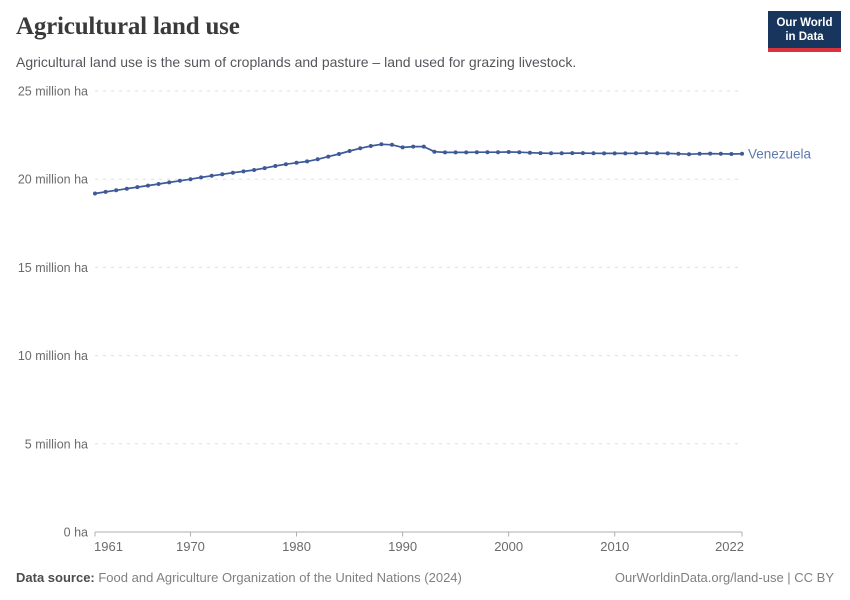 Image resolution: width=850 pixels, height=600 pixels. I want to click on owid-logo: Our World in Data, so click(804, 31).